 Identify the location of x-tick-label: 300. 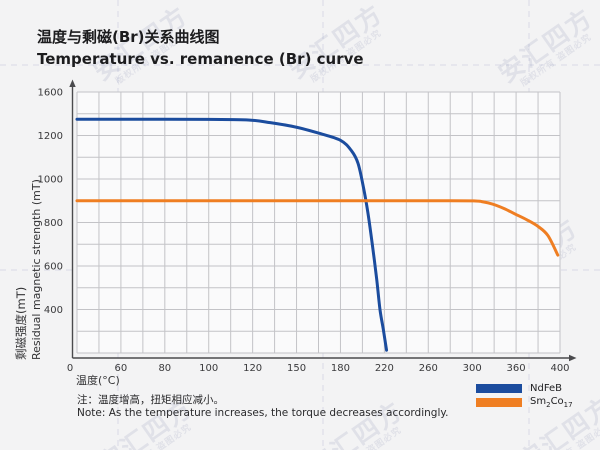
(472, 368).